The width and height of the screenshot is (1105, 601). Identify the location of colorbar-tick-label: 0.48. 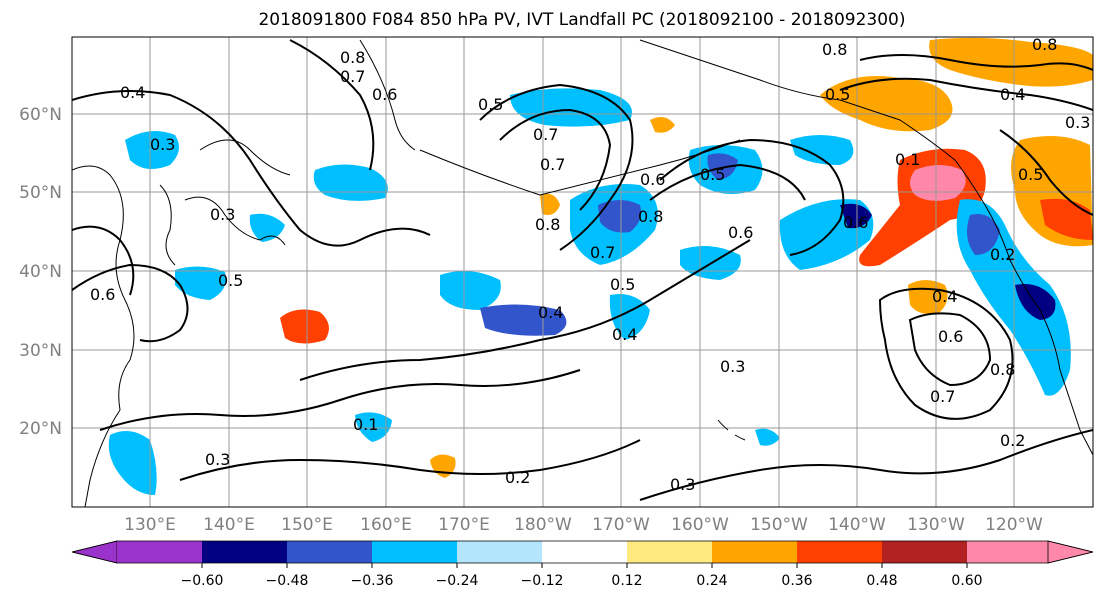
(881, 581).